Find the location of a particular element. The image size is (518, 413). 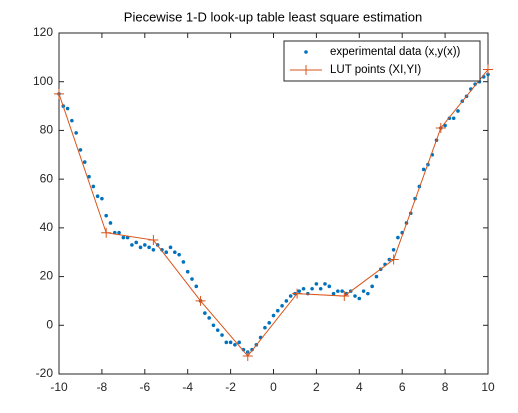

legend-label: experimental data (x,y(x)) is located at coordinates (395, 52).